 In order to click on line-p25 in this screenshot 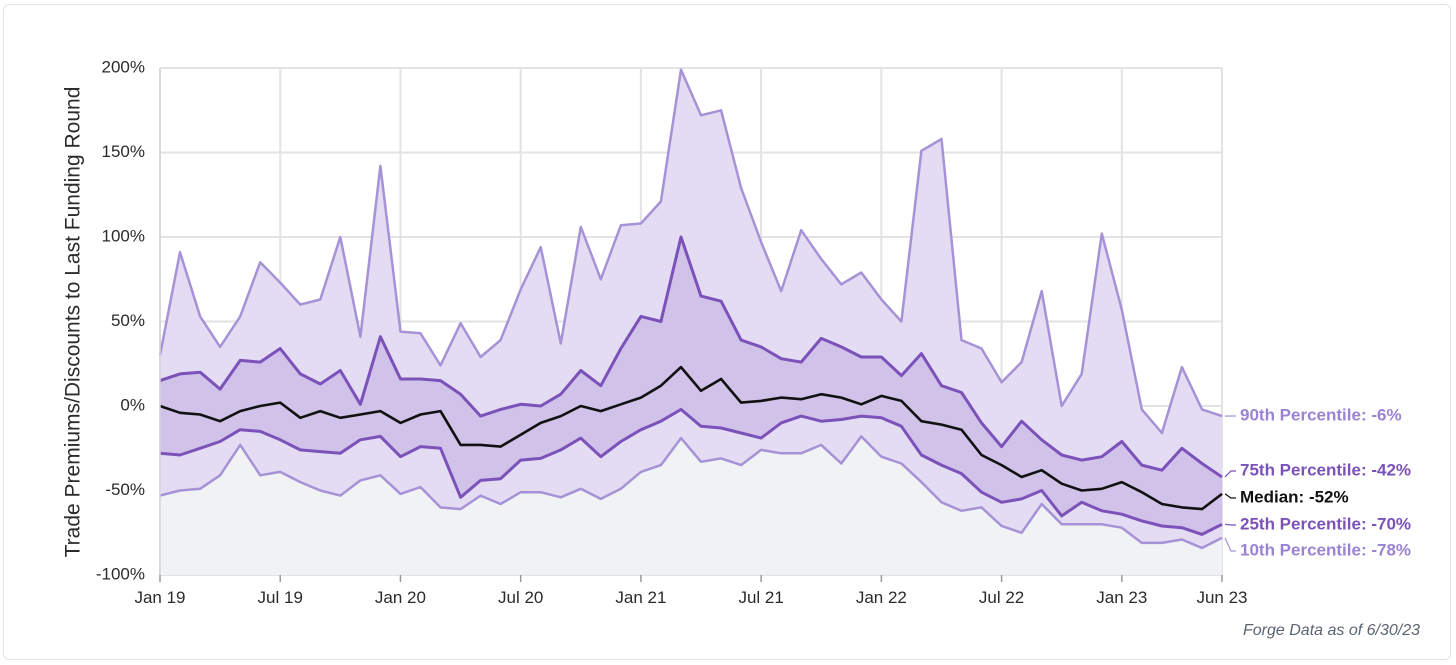, I will do `click(691, 471)`.